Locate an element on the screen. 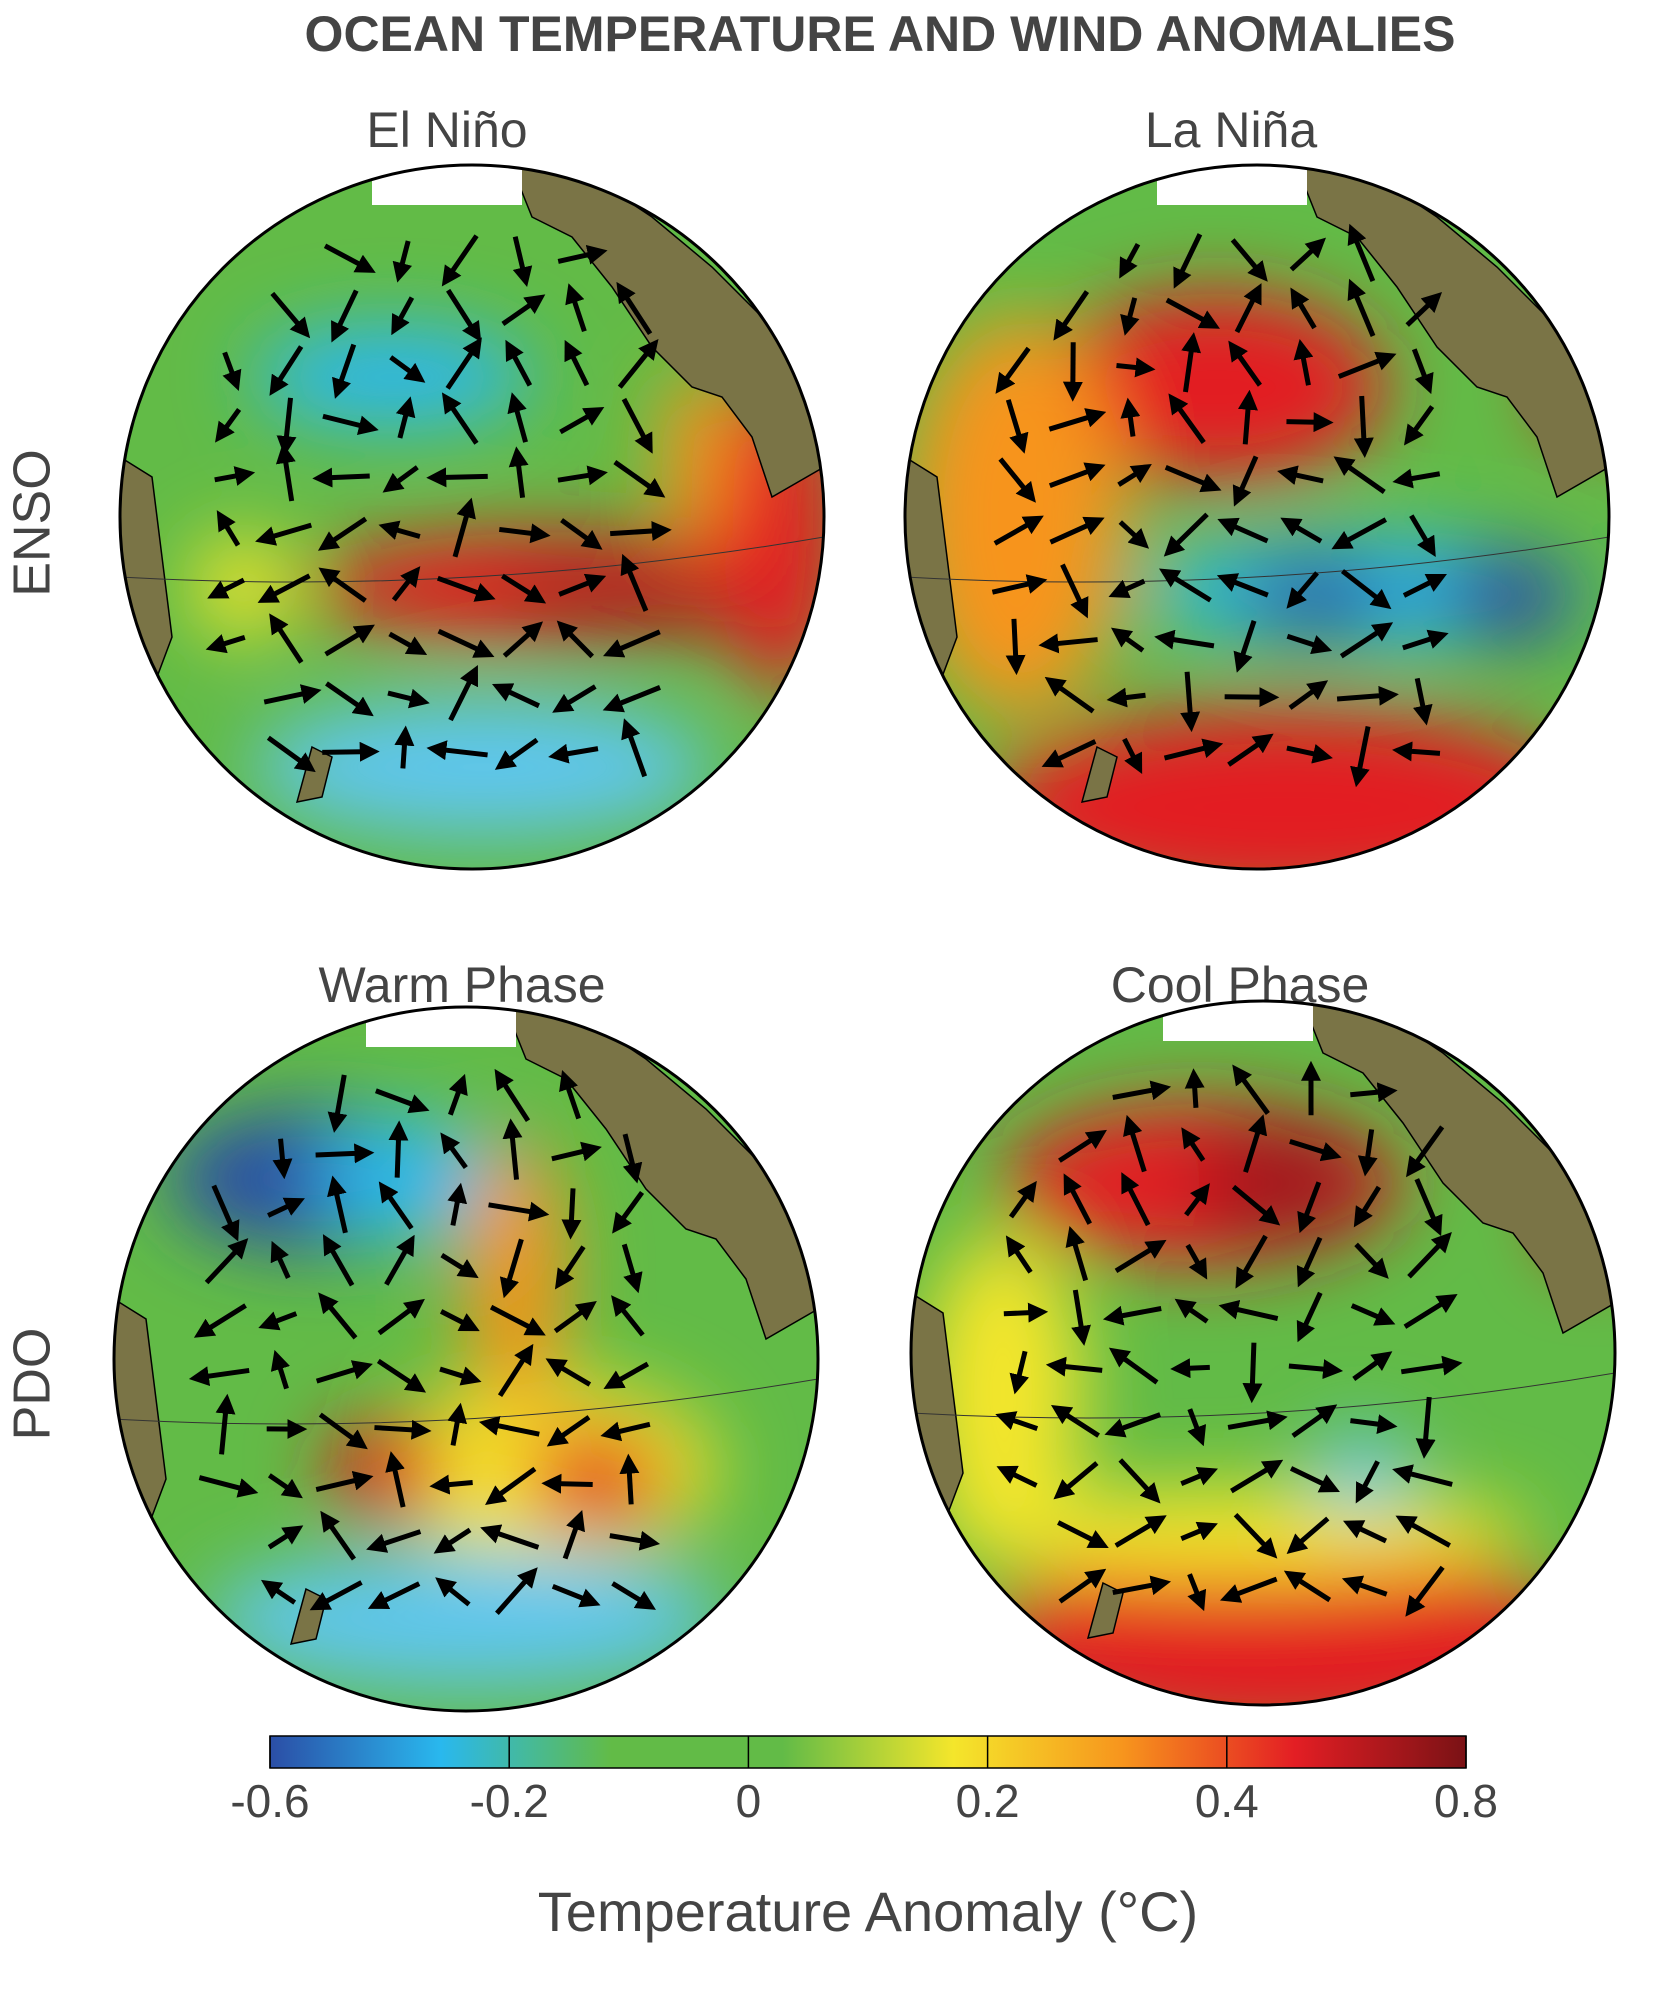  globe is located at coordinates (1263, 1353).